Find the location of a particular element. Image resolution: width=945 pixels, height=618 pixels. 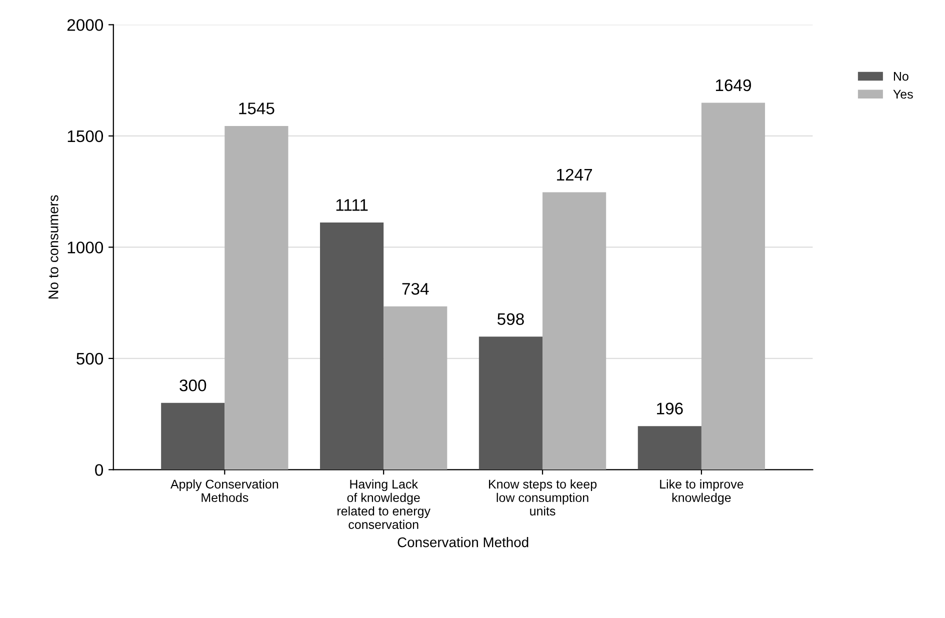

y-axis-title: No to consumers is located at coordinates (53, 247).